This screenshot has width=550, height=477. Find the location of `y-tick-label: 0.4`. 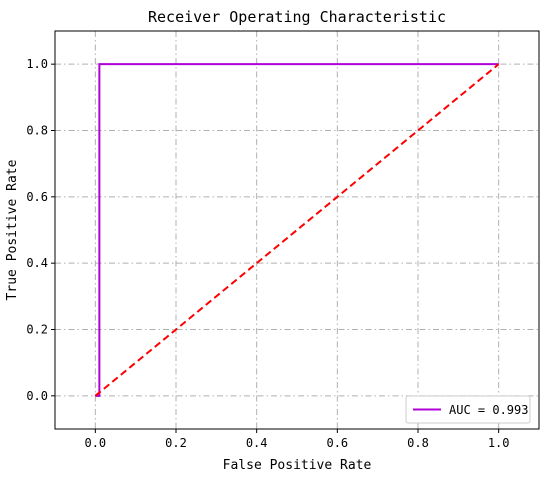

y-tick-label: 0.4 is located at coordinates (37, 263).